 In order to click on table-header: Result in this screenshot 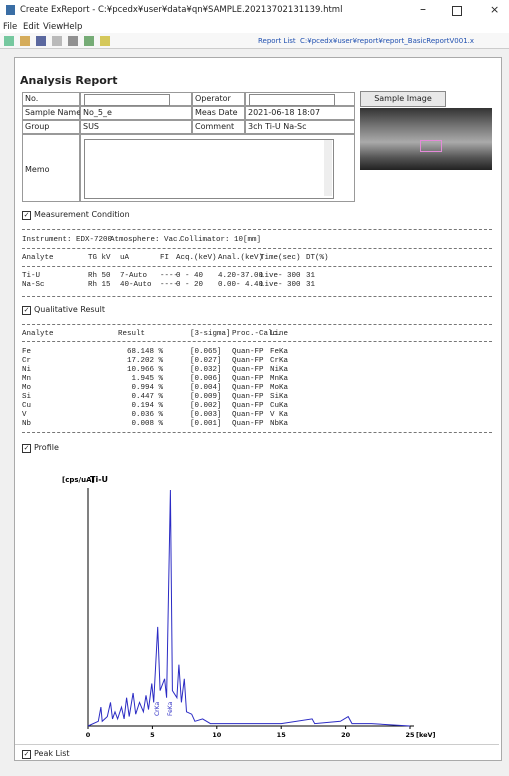, I will do `click(132, 334)`.